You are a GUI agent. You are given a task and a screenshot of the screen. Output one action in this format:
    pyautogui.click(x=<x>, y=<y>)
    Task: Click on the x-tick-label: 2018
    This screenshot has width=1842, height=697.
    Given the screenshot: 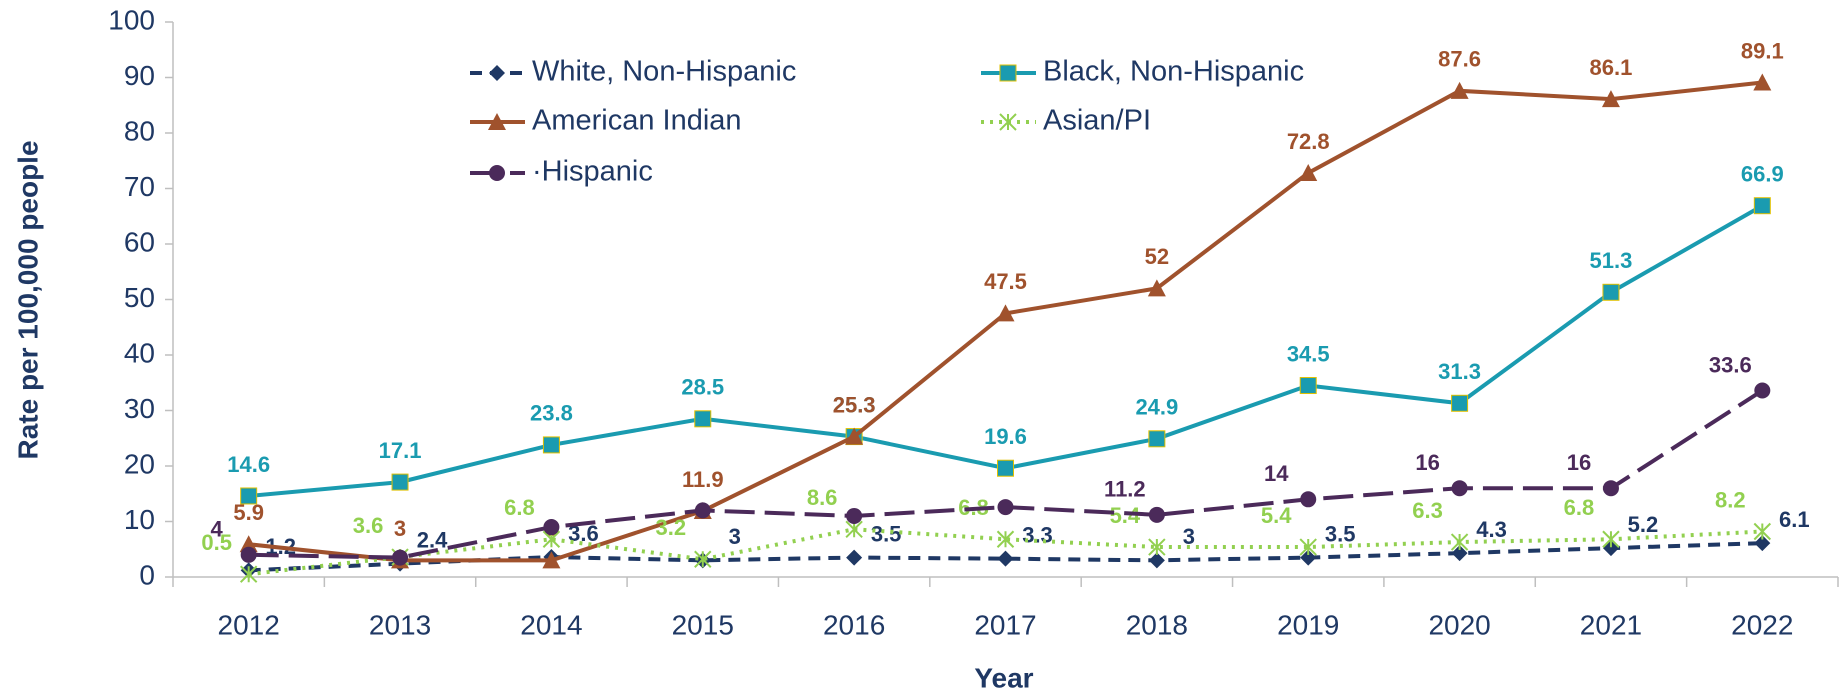 What is the action you would take?
    pyautogui.click(x=1157, y=624)
    